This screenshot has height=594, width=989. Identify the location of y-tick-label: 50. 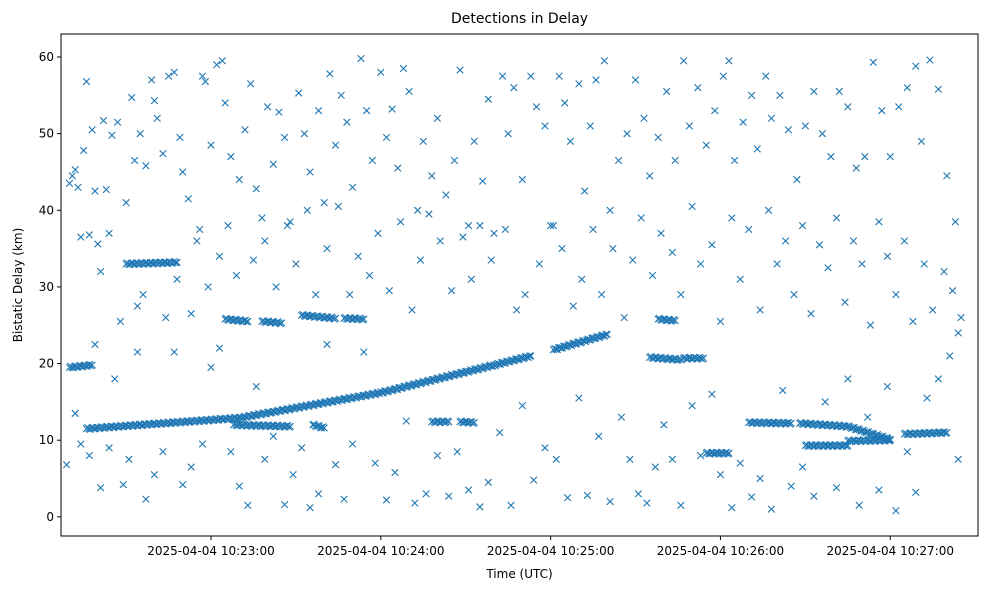
(46, 134).